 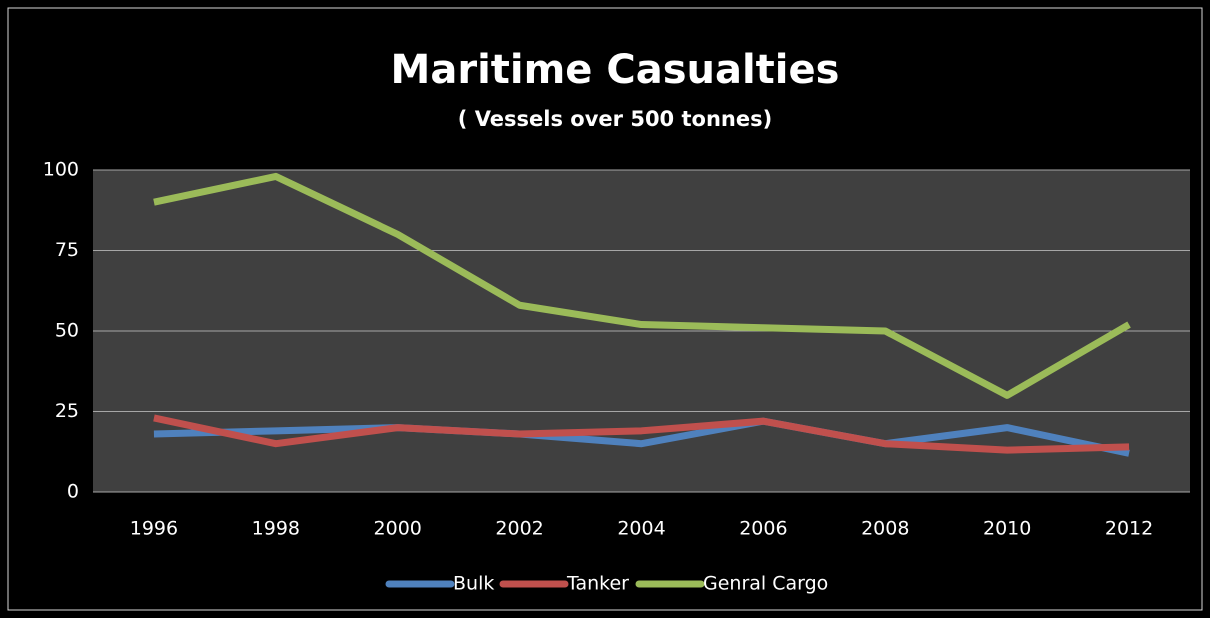 I want to click on chart-title: Maritime Casualties, so click(x=615, y=70).